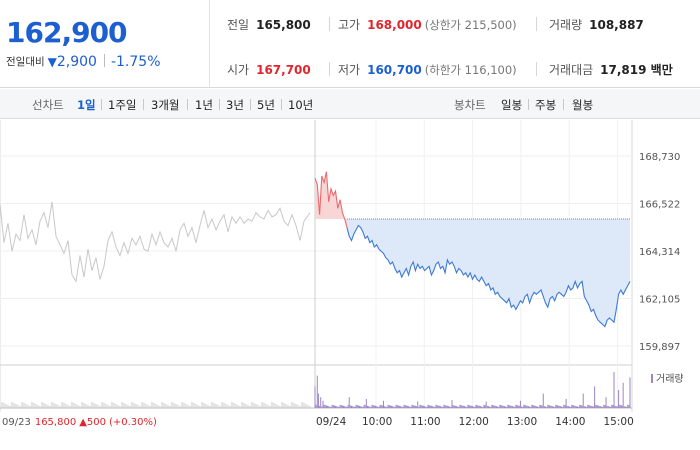  Describe the element at coordinates (16, 422) in the screenshot. I see `prev-day-date: 09/23` at that location.